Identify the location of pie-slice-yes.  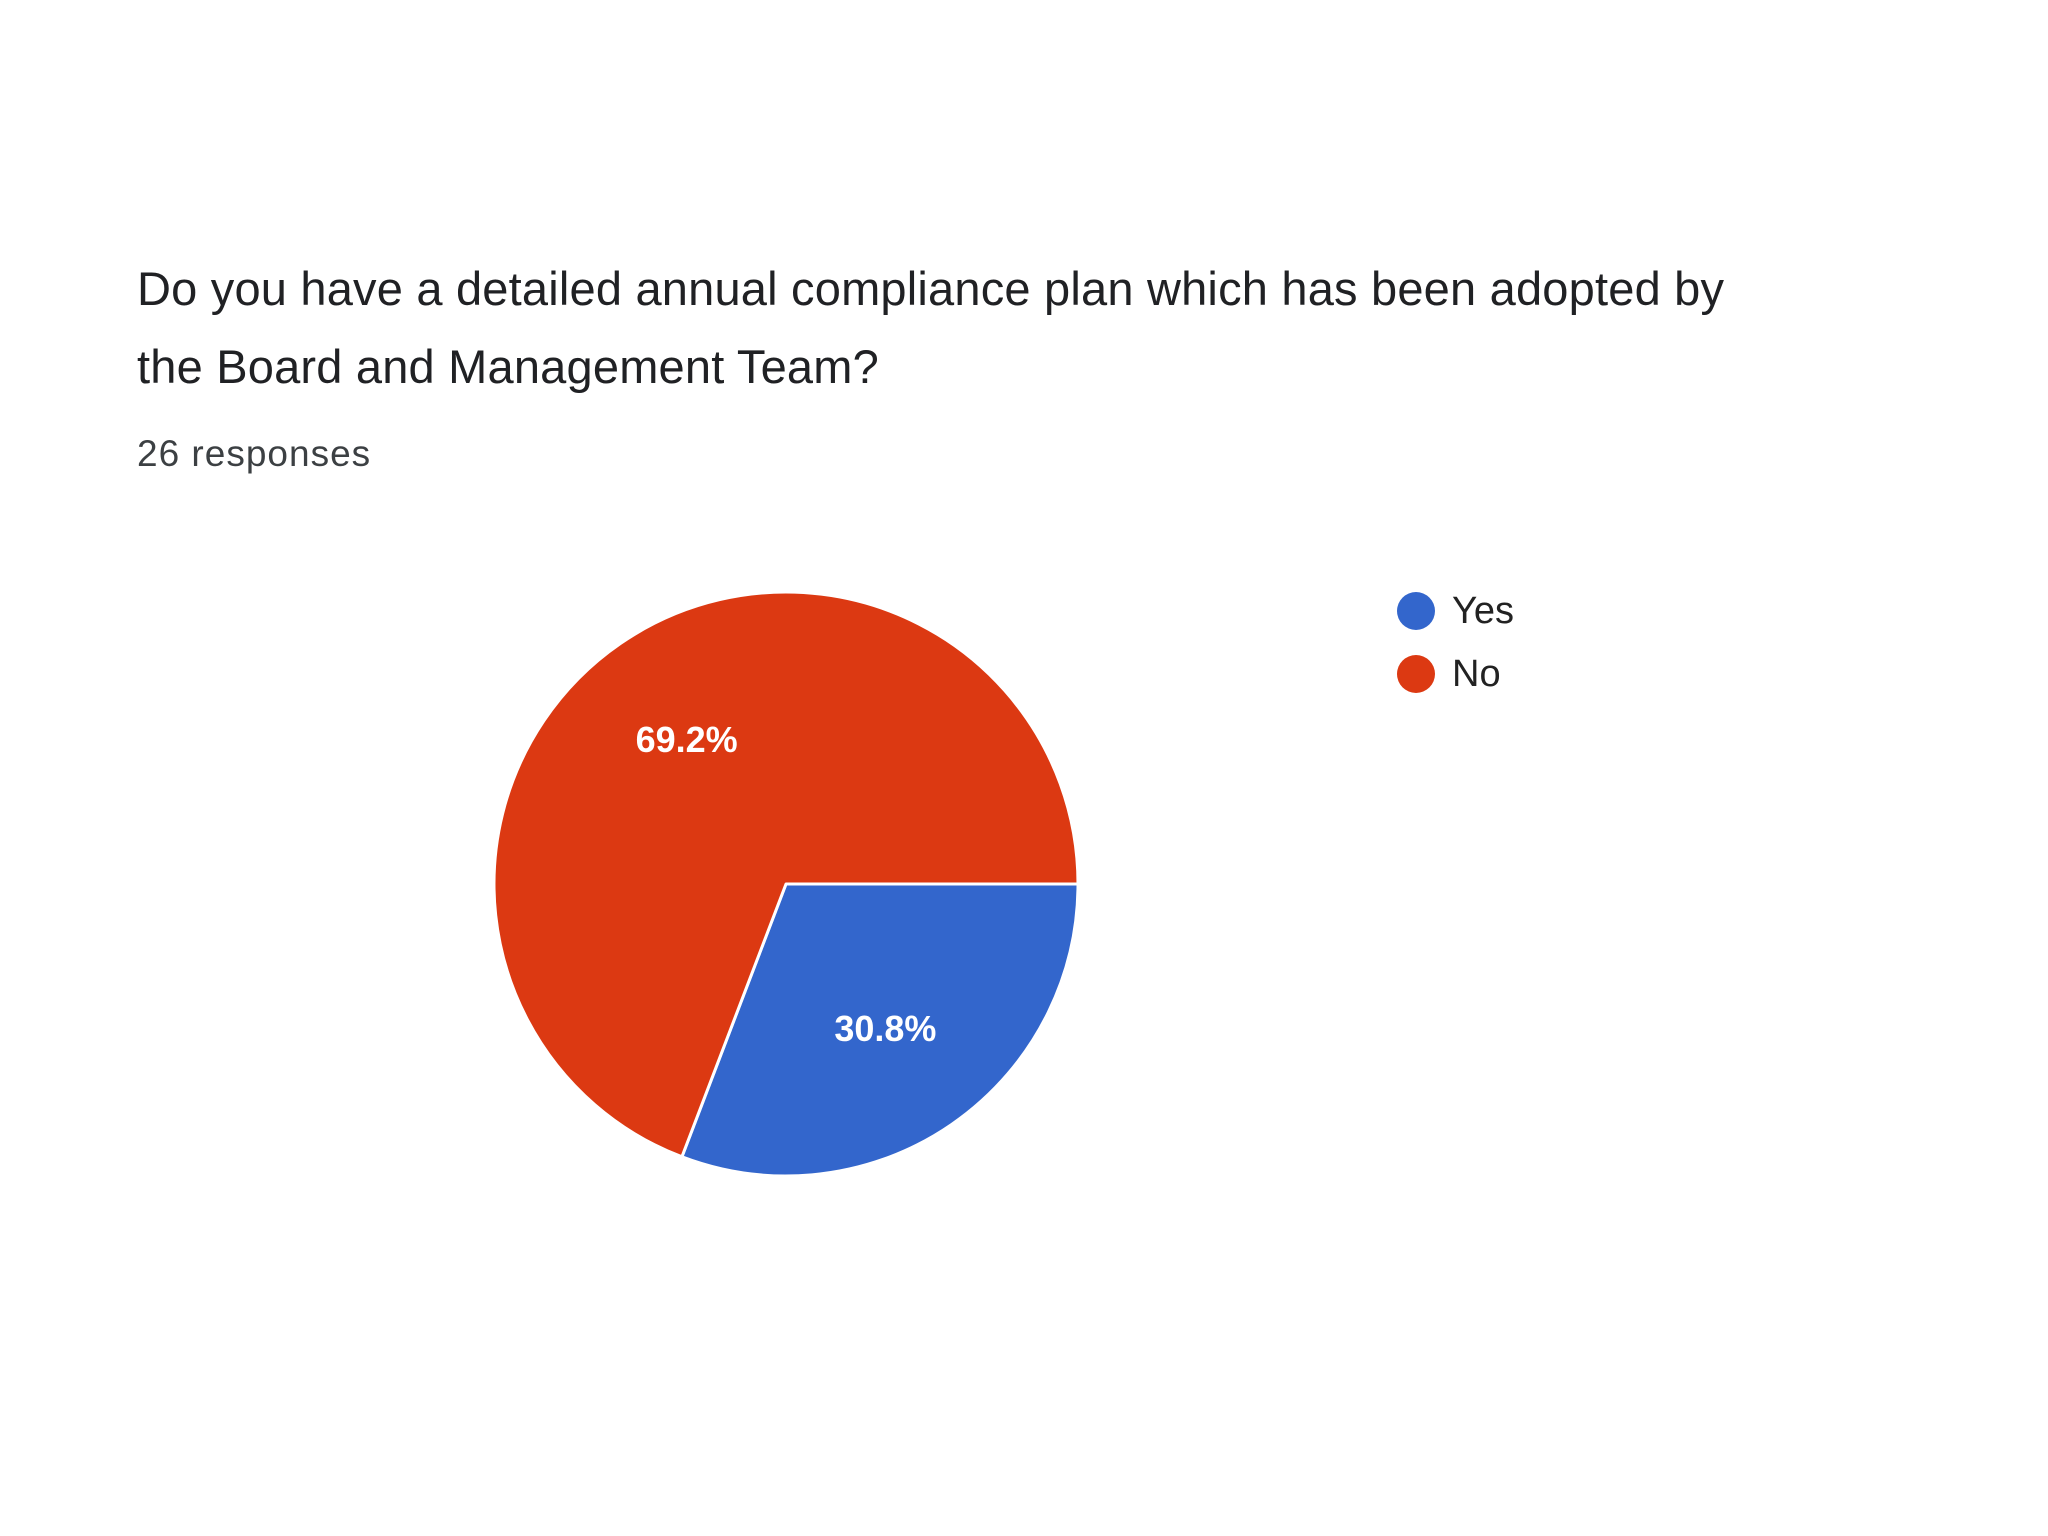
(880, 1030).